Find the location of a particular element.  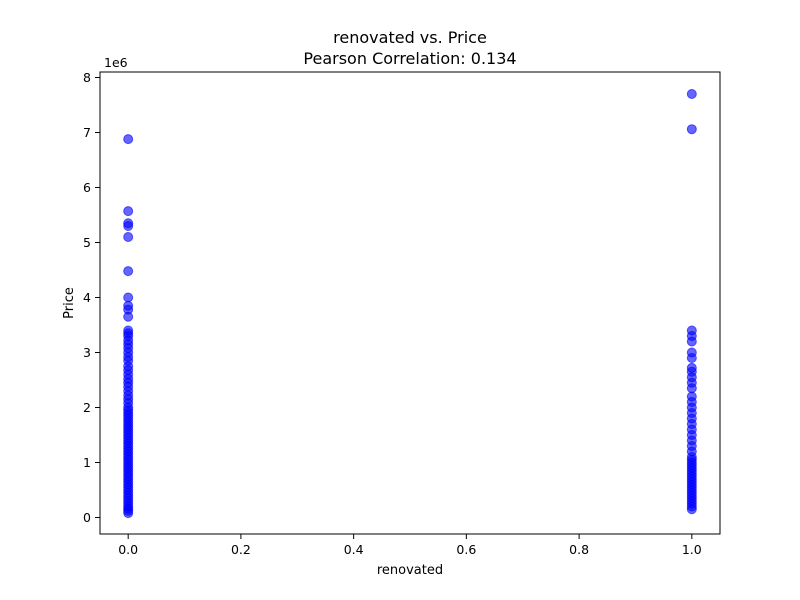

y-offset-label: 1e6 is located at coordinates (116, 62).